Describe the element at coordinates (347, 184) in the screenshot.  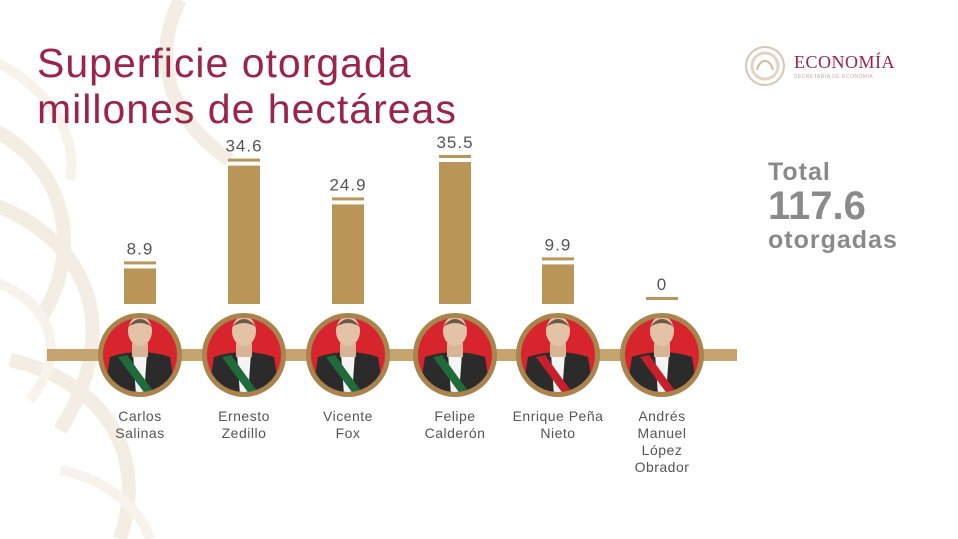
I see `data-label: 24.9` at that location.